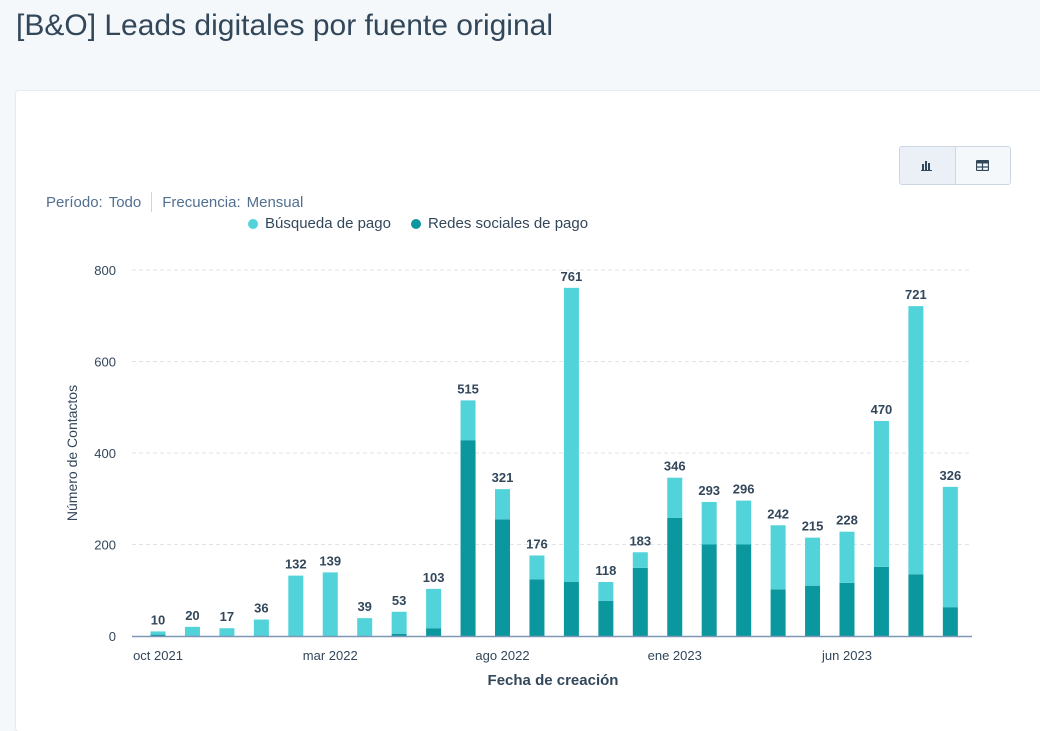 The image size is (1040, 731). I want to click on bar-total-label: 39, so click(364, 606).